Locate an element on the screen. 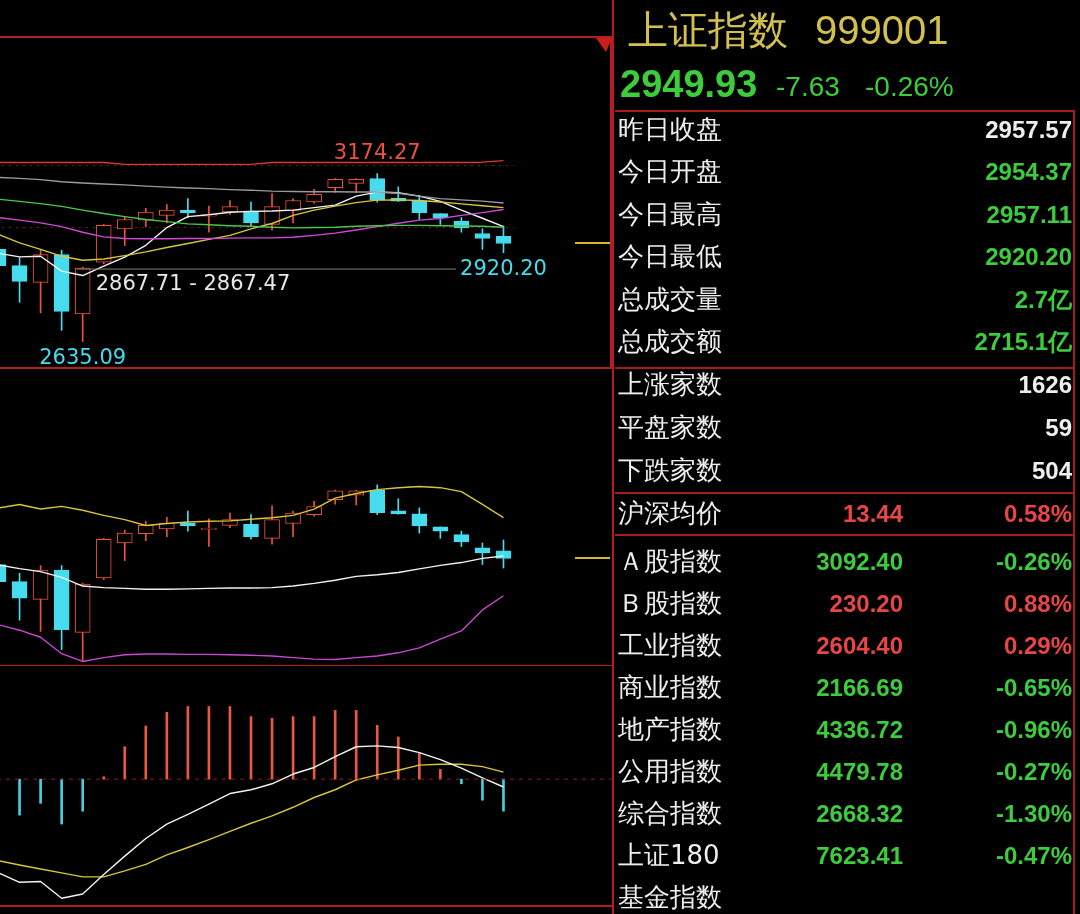 This screenshot has height=914, width=1080. text: 今日最低 is located at coordinates (670, 256).